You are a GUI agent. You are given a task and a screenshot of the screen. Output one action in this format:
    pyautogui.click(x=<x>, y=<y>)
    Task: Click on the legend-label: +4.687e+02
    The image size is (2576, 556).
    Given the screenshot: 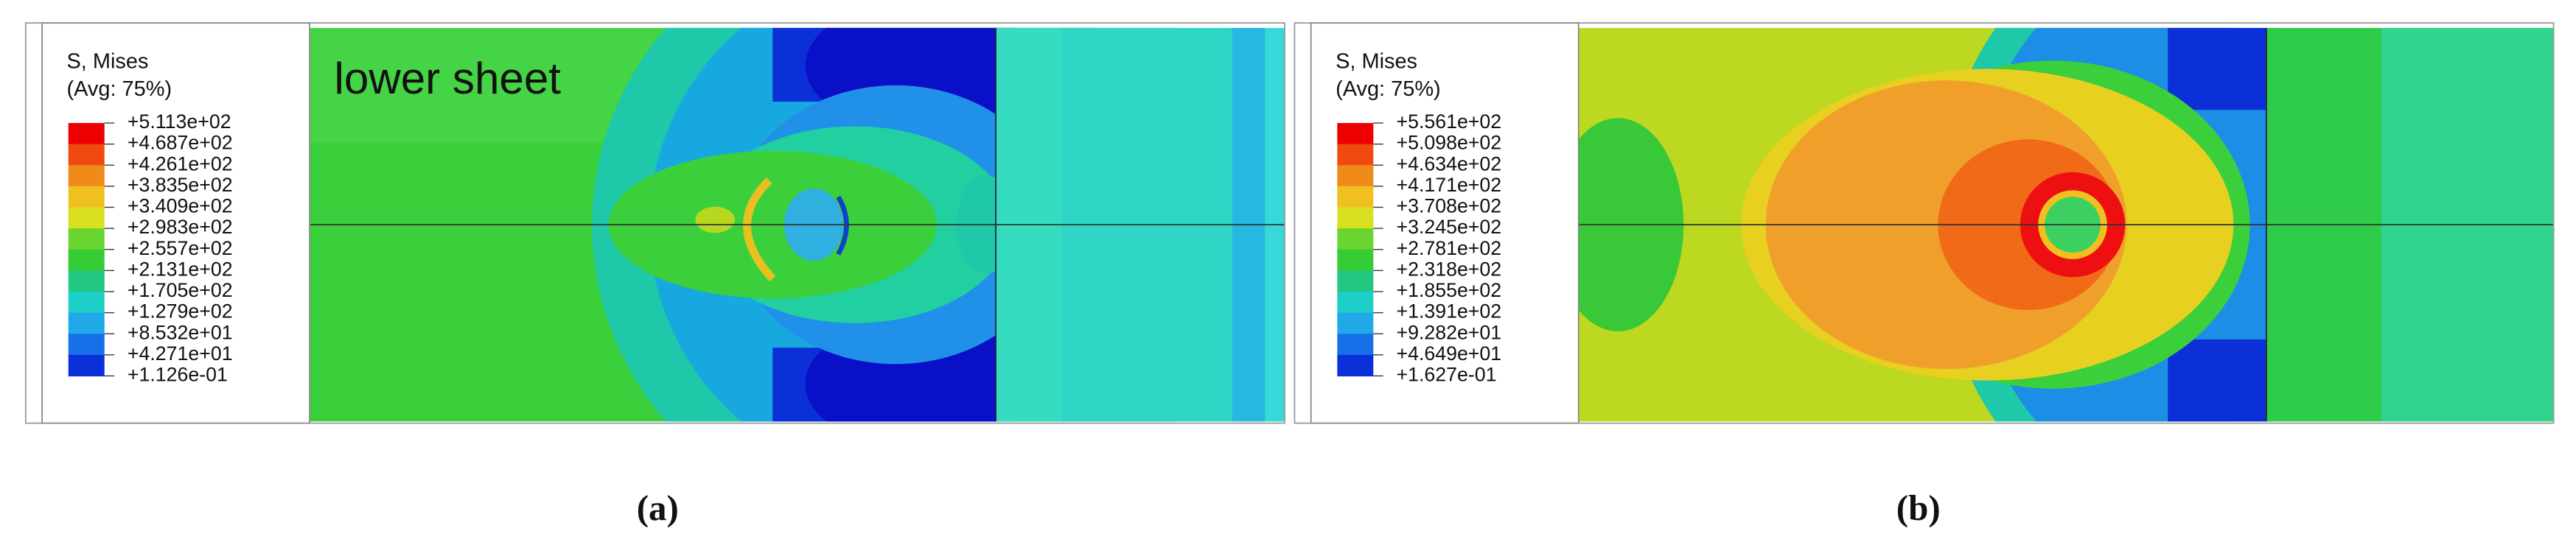 What is the action you would take?
    pyautogui.click(x=180, y=143)
    